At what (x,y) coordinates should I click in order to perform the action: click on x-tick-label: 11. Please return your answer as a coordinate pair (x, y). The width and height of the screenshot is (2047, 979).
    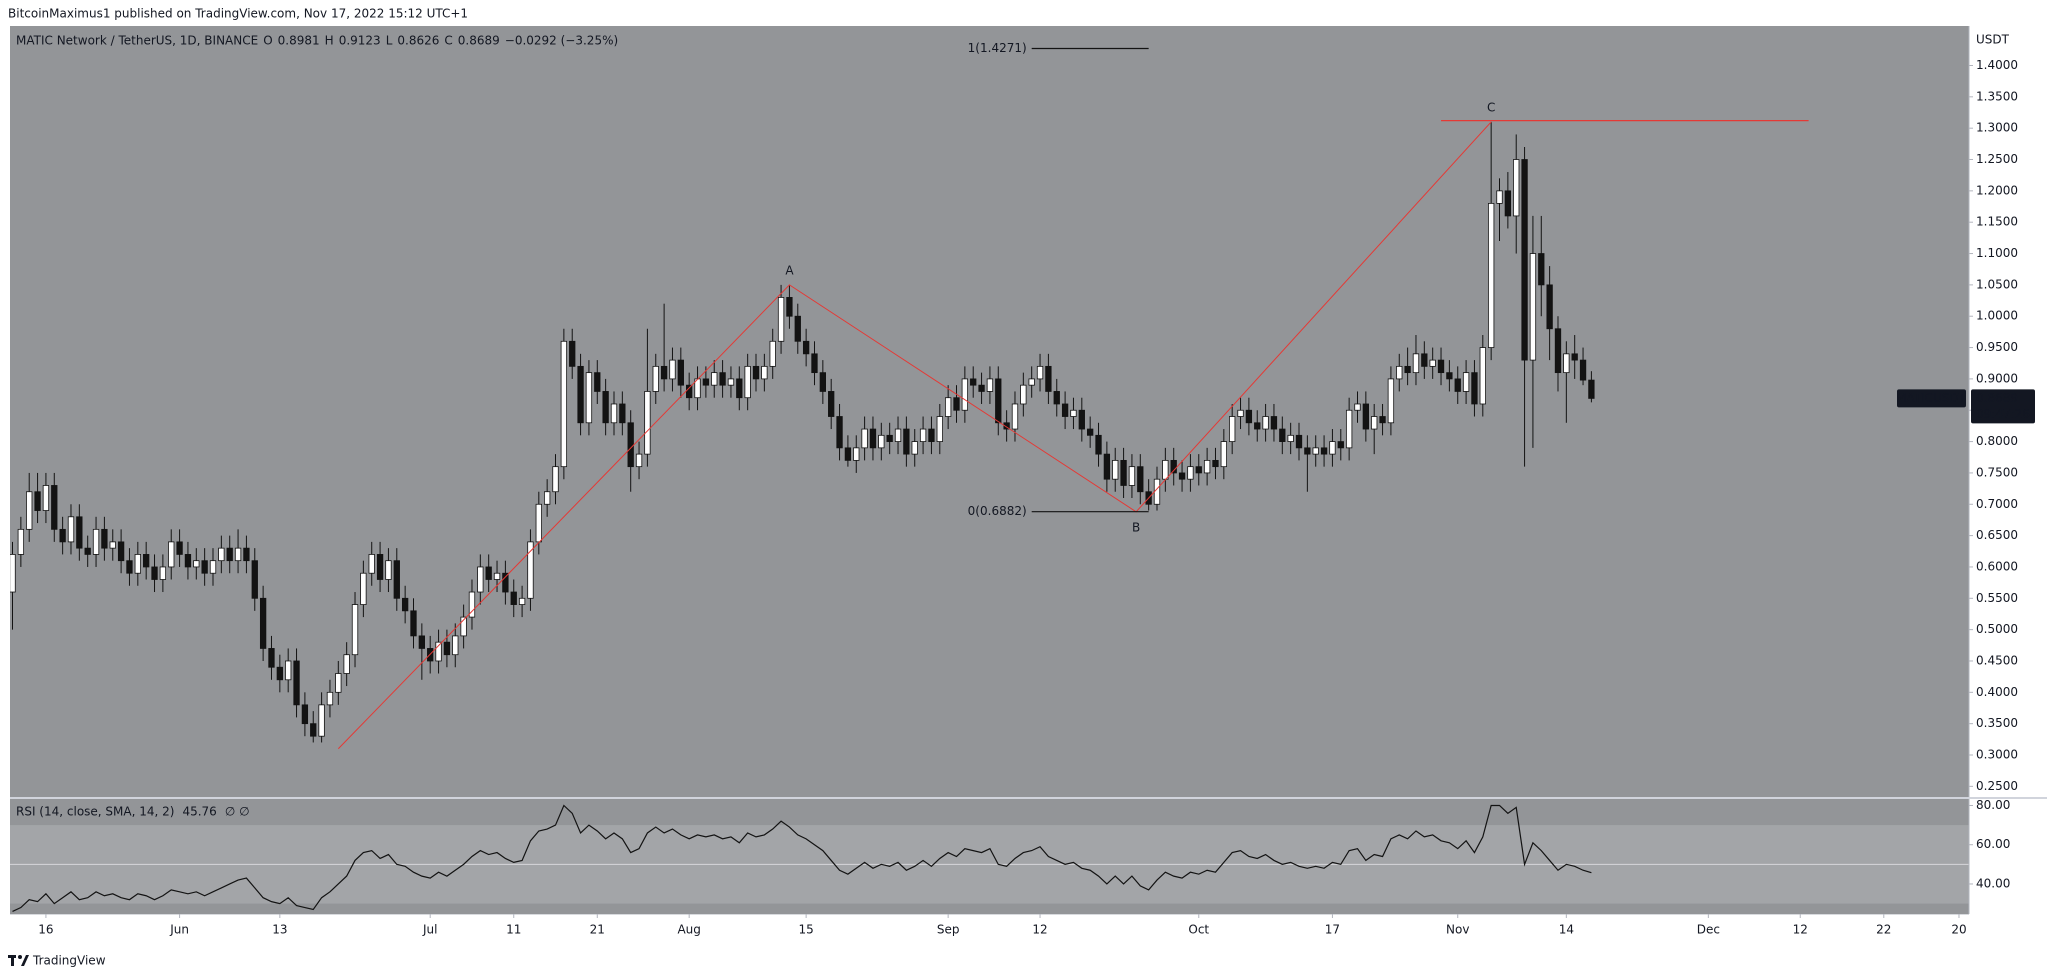
    Looking at the image, I should click on (513, 930).